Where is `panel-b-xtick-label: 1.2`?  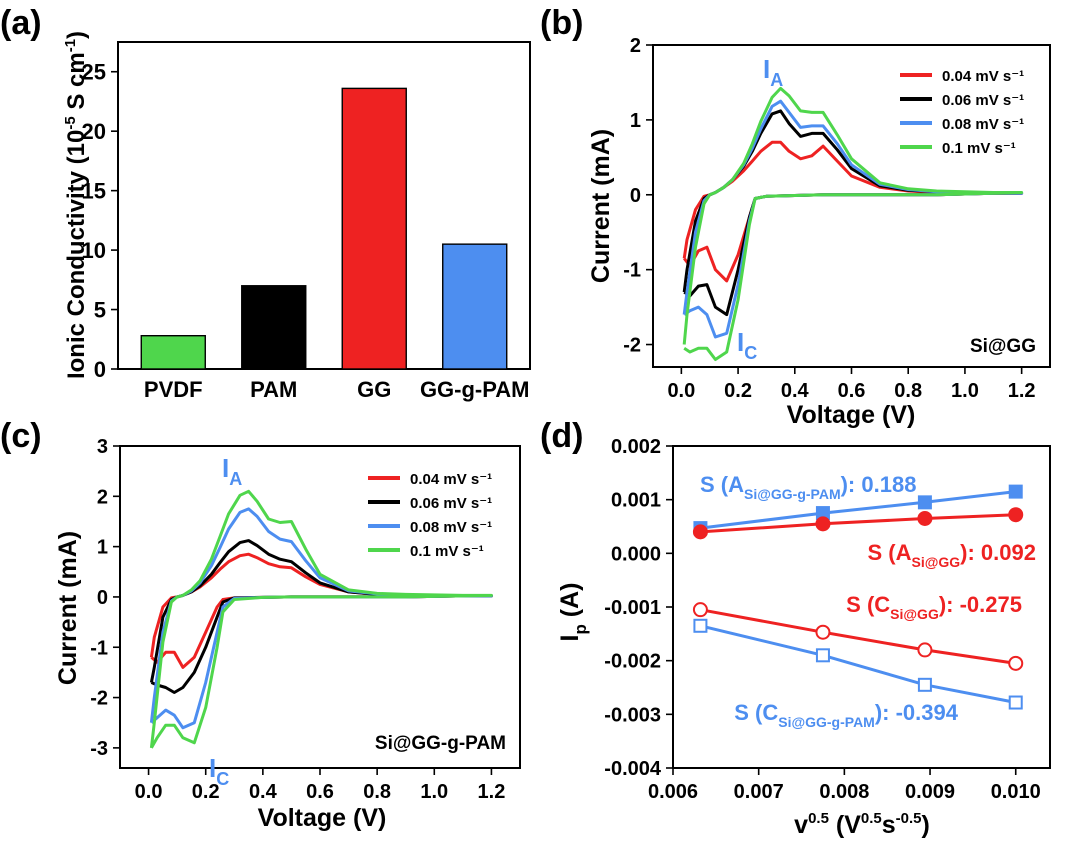 panel-b-xtick-label: 1.2 is located at coordinates (1022, 391).